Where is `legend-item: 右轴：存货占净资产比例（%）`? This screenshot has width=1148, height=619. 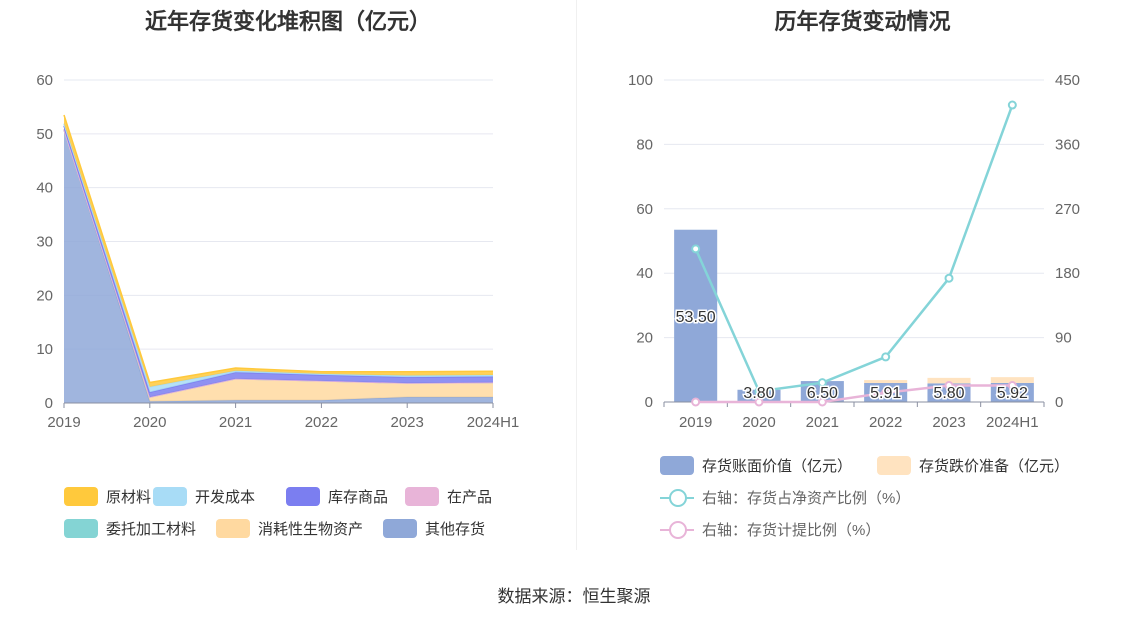
legend-item: 右轴：存货占净资产比例（%） is located at coordinates (785, 497).